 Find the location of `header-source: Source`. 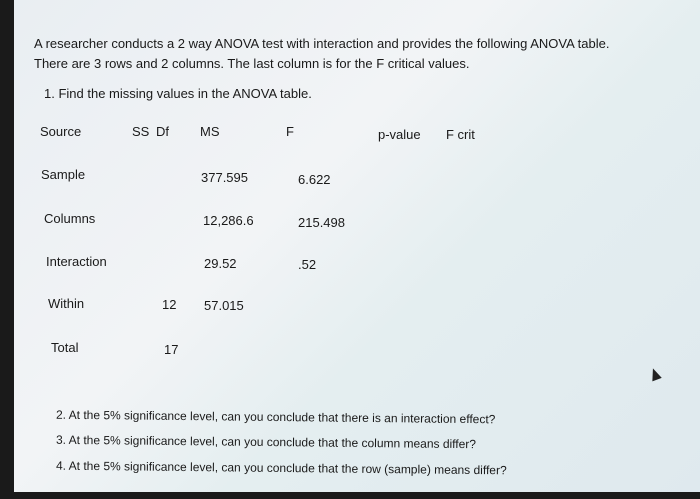

header-source: Source is located at coordinates (61, 131).